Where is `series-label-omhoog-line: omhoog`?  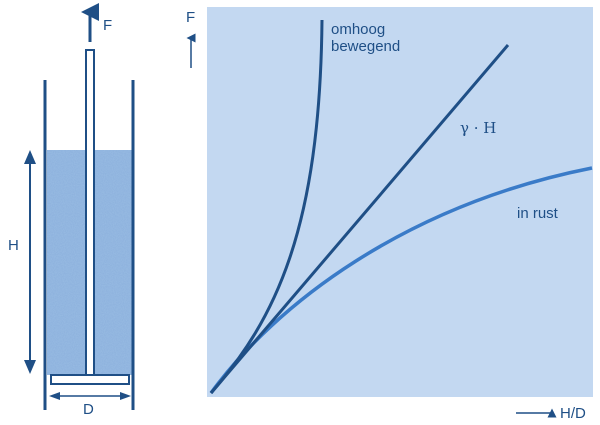
series-label-omhoog-line: omhoog is located at coordinates (358, 29).